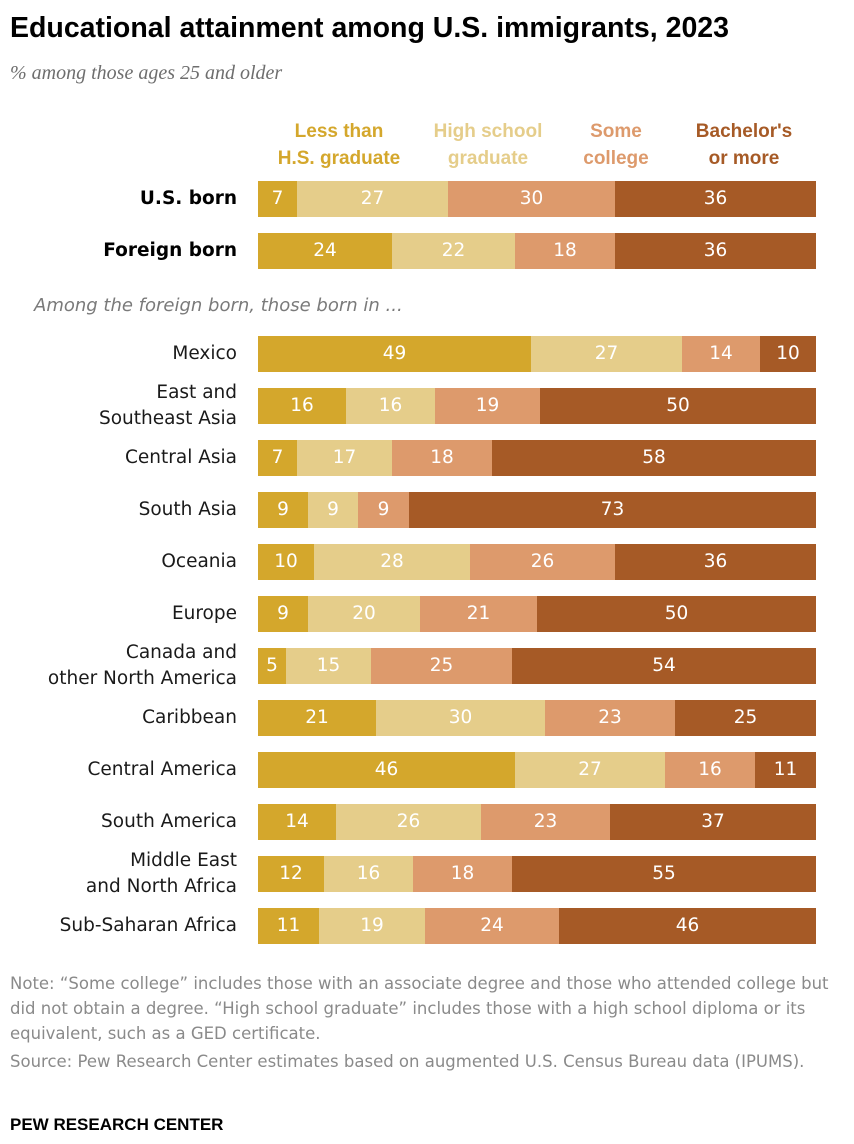  Describe the element at coordinates (188, 199) in the screenshot. I see `row-label: U.S. born` at that location.